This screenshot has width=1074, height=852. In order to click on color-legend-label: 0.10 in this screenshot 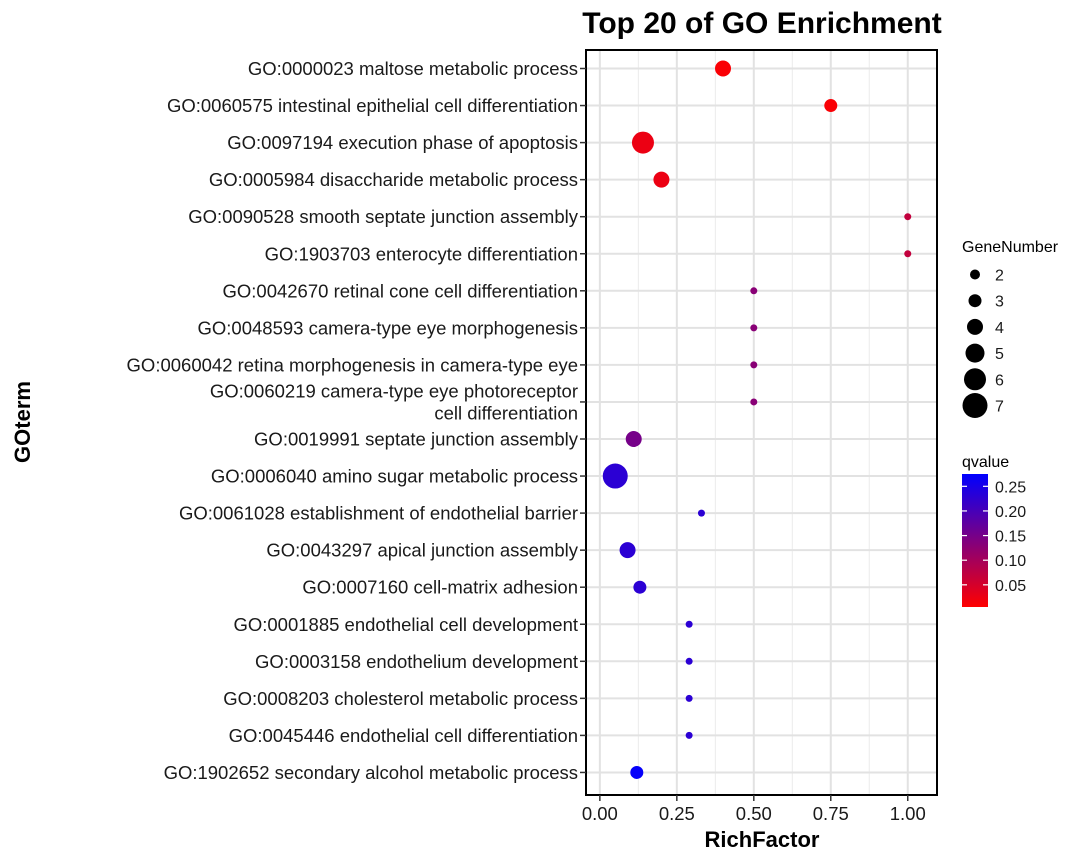, I will do `click(1010, 561)`.